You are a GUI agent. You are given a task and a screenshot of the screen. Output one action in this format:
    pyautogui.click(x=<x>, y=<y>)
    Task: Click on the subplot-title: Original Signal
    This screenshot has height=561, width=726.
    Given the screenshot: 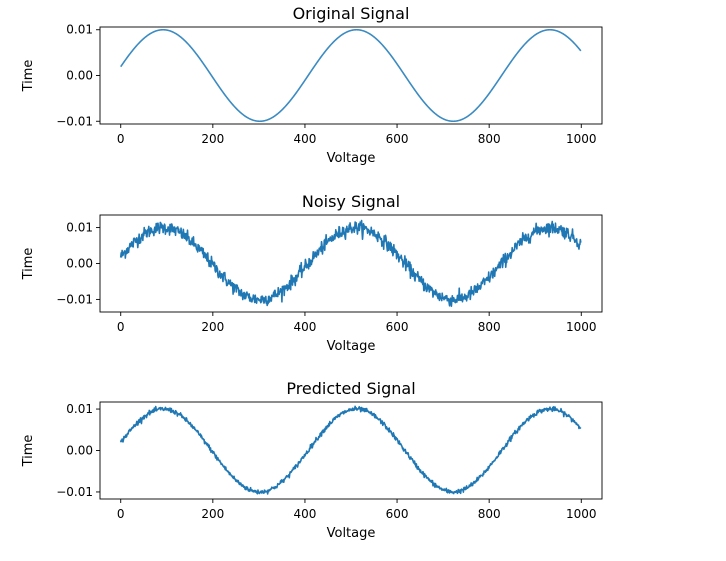 What is the action you would take?
    pyautogui.click(x=351, y=13)
    